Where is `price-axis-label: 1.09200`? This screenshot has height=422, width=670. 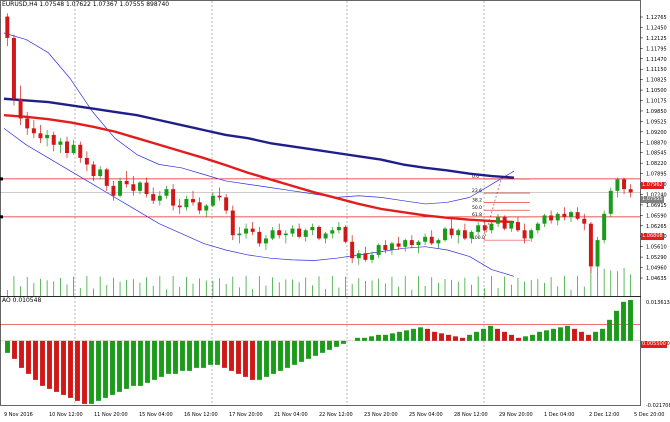
price-axis-label: 1.09200 is located at coordinates (656, 133).